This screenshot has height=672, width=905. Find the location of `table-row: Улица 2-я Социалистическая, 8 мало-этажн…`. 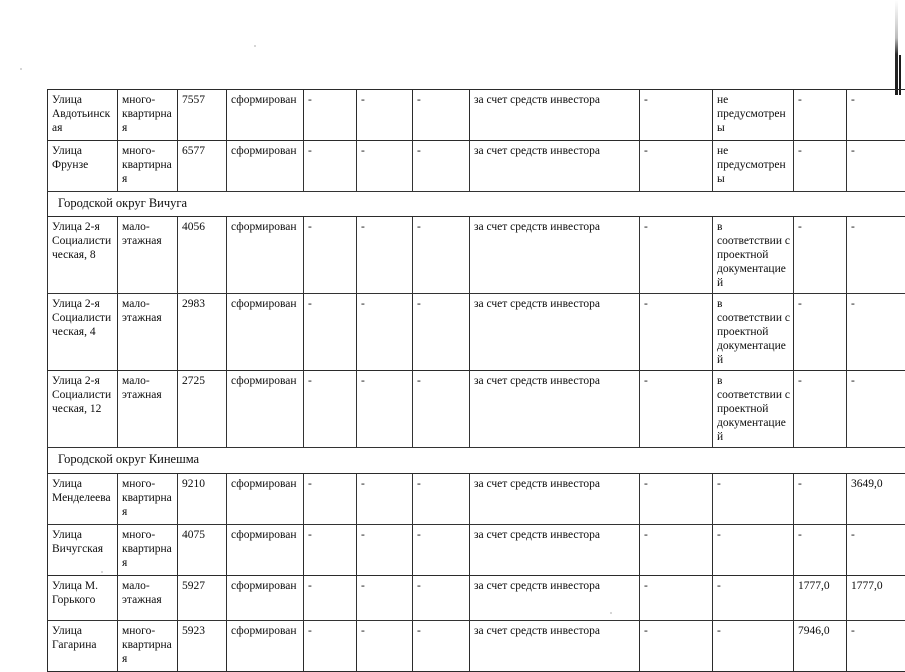

table-row: Улица 2-я Социалистическая, 8 мало-этажн… is located at coordinates (476, 255).